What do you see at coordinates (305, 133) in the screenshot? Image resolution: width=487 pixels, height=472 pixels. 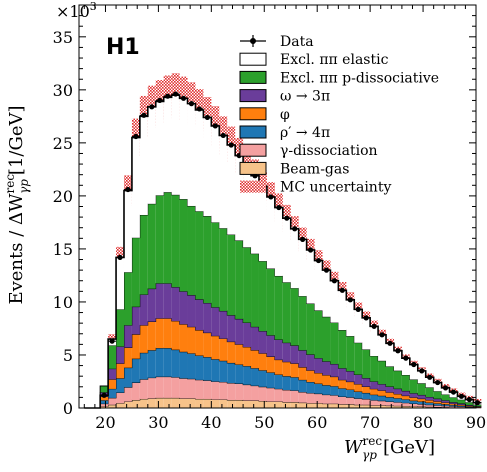 I see `legend-label: ρ′ → 4π` at bounding box center [305, 133].